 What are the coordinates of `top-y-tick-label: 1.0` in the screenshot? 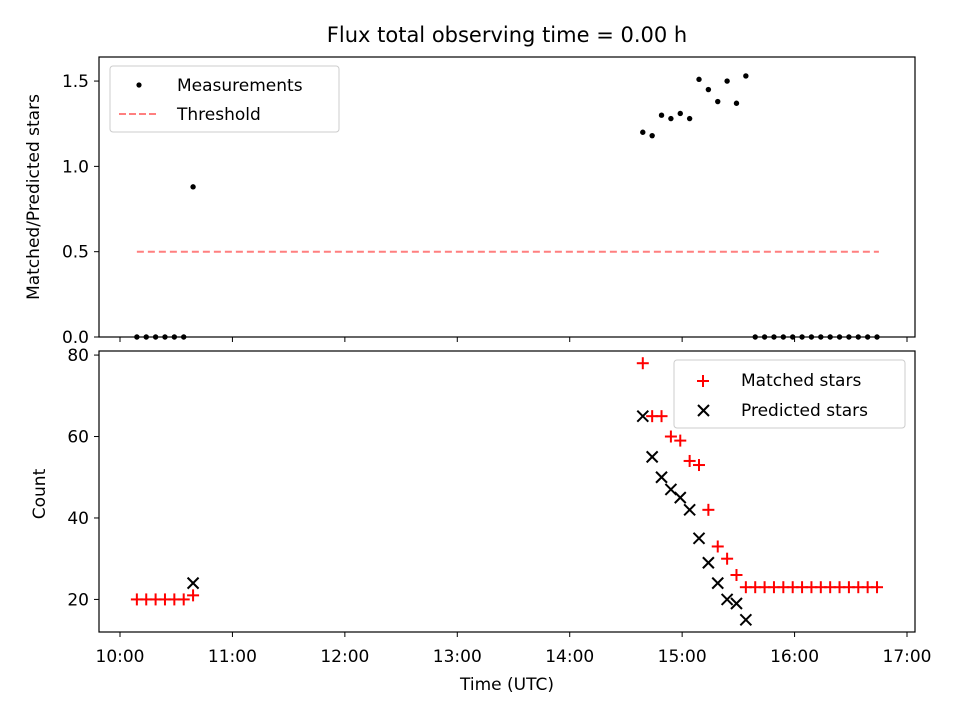 It's located at (75, 167).